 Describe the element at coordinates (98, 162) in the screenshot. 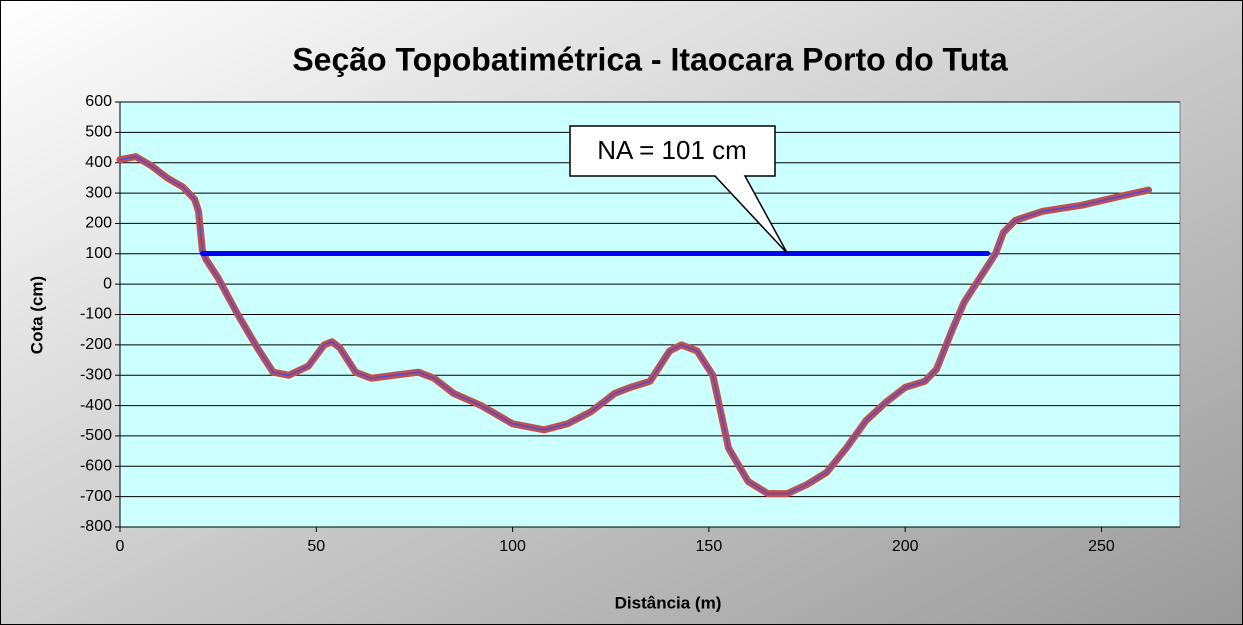

I see `y-tick-label: 400` at that location.